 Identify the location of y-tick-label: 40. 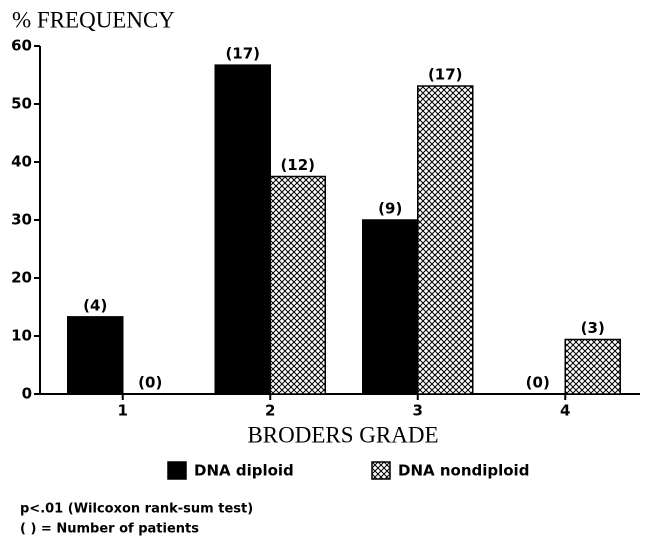
(21, 162).